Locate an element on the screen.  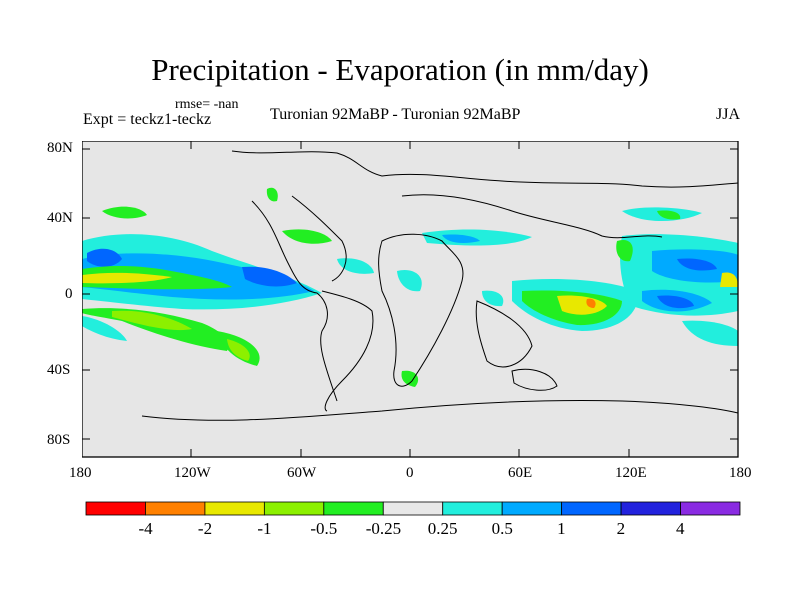
chart-title: Precipitation - Evaporation (in mm/day) is located at coordinates (400, 69).